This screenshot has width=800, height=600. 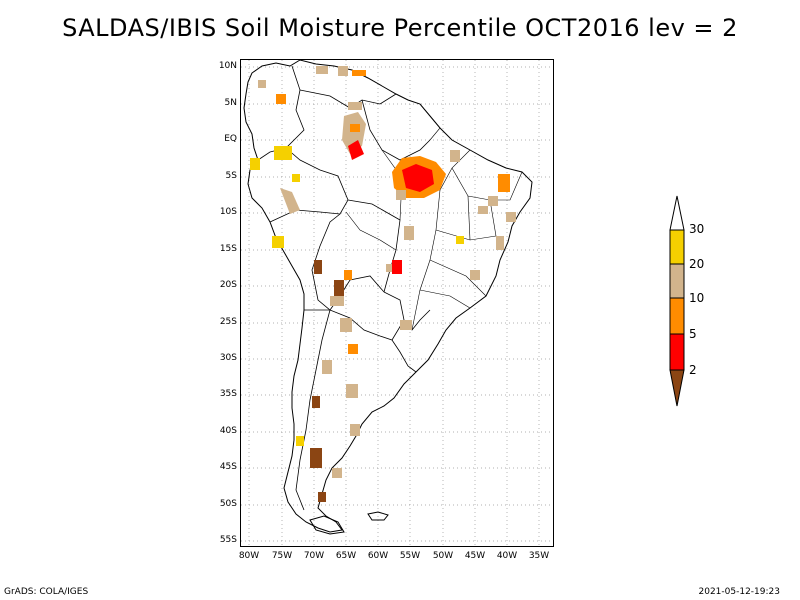 What do you see at coordinates (228, 249) in the screenshot?
I see `lat-label-15s: 15S` at bounding box center [228, 249].